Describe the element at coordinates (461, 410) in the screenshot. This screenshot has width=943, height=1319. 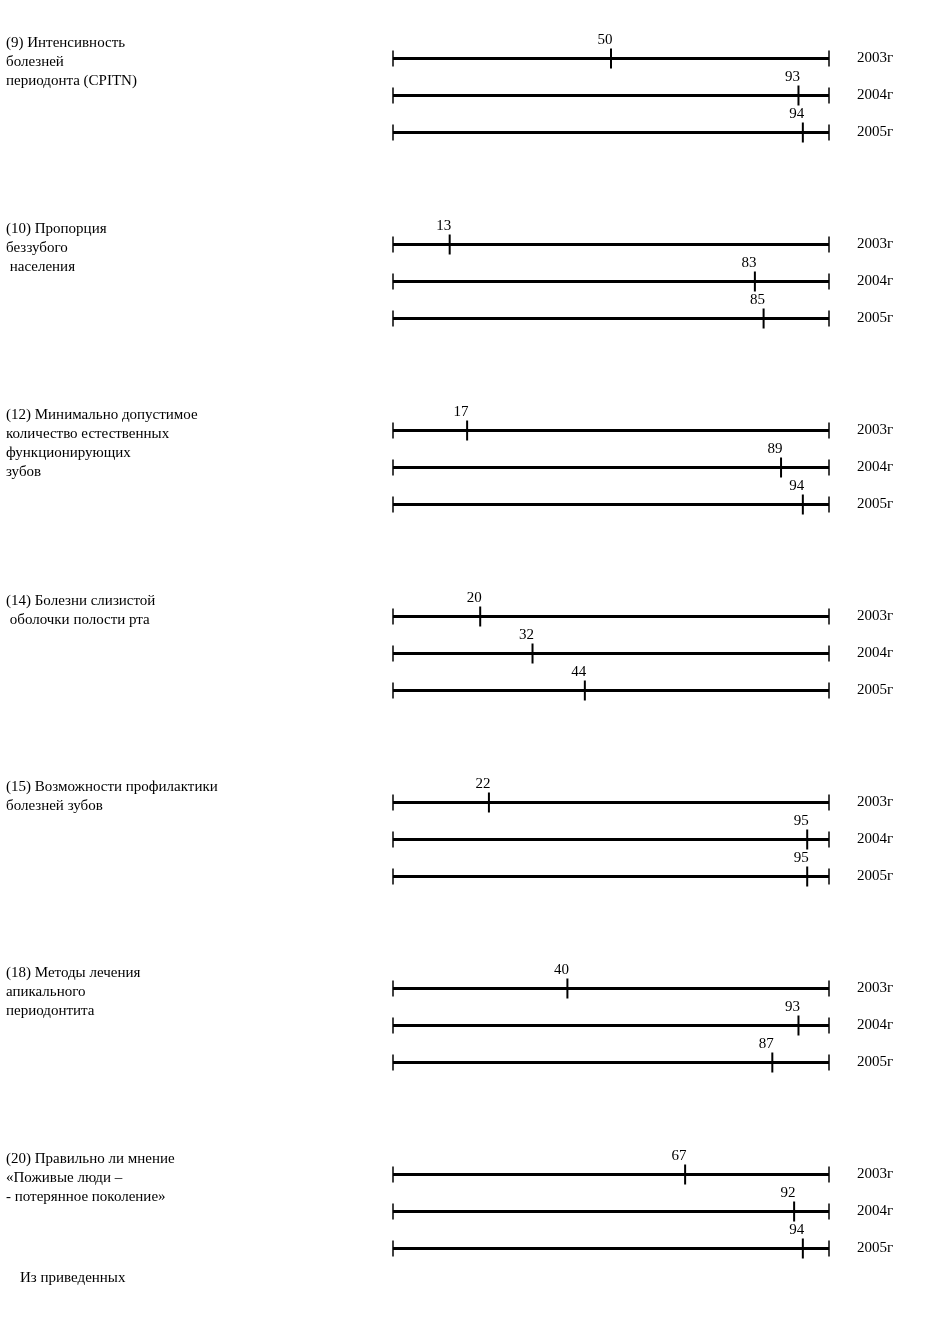
I see `data-label: 17` at that location.